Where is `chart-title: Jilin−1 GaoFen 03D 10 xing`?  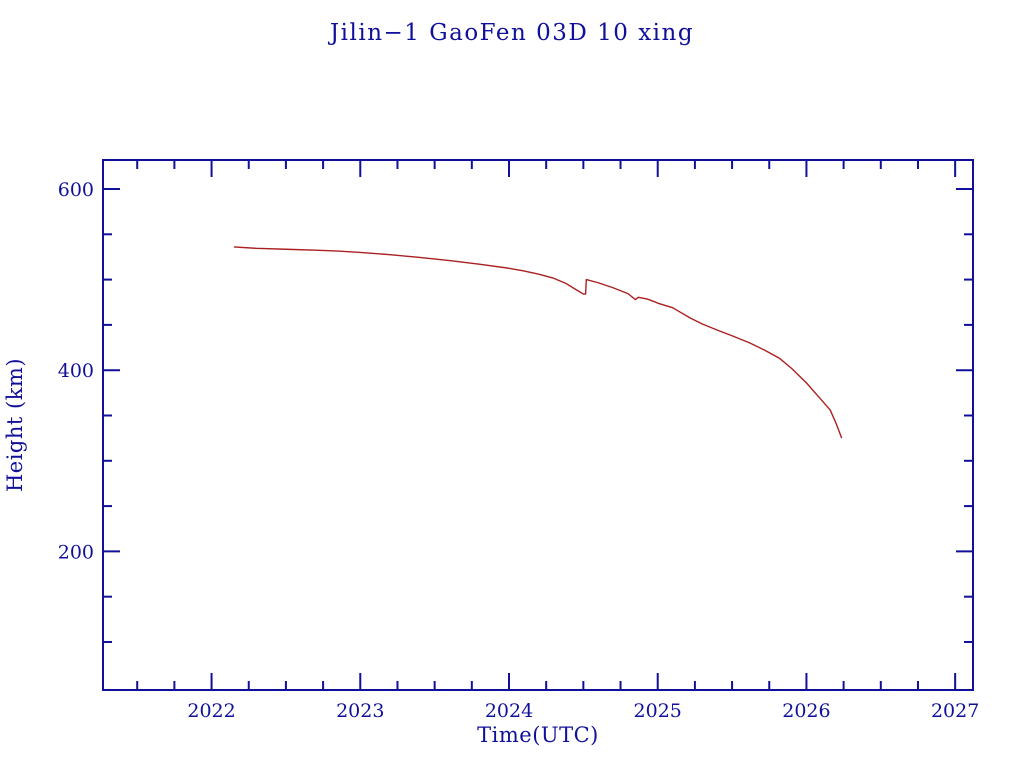 chart-title: Jilin−1 GaoFen 03D 10 xing is located at coordinates (511, 33).